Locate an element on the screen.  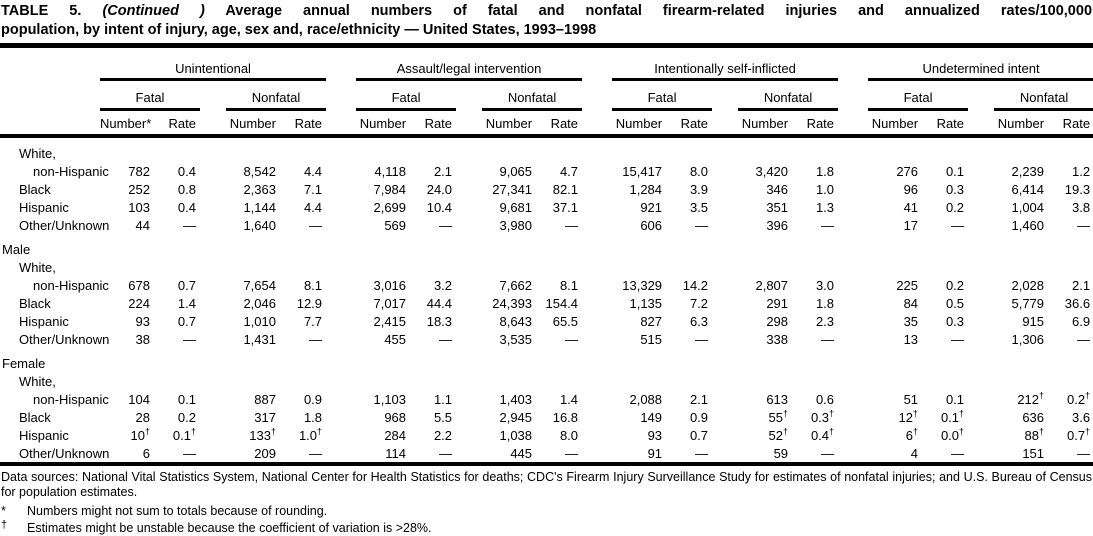
row-label: Hispanic is located at coordinates (44, 321).